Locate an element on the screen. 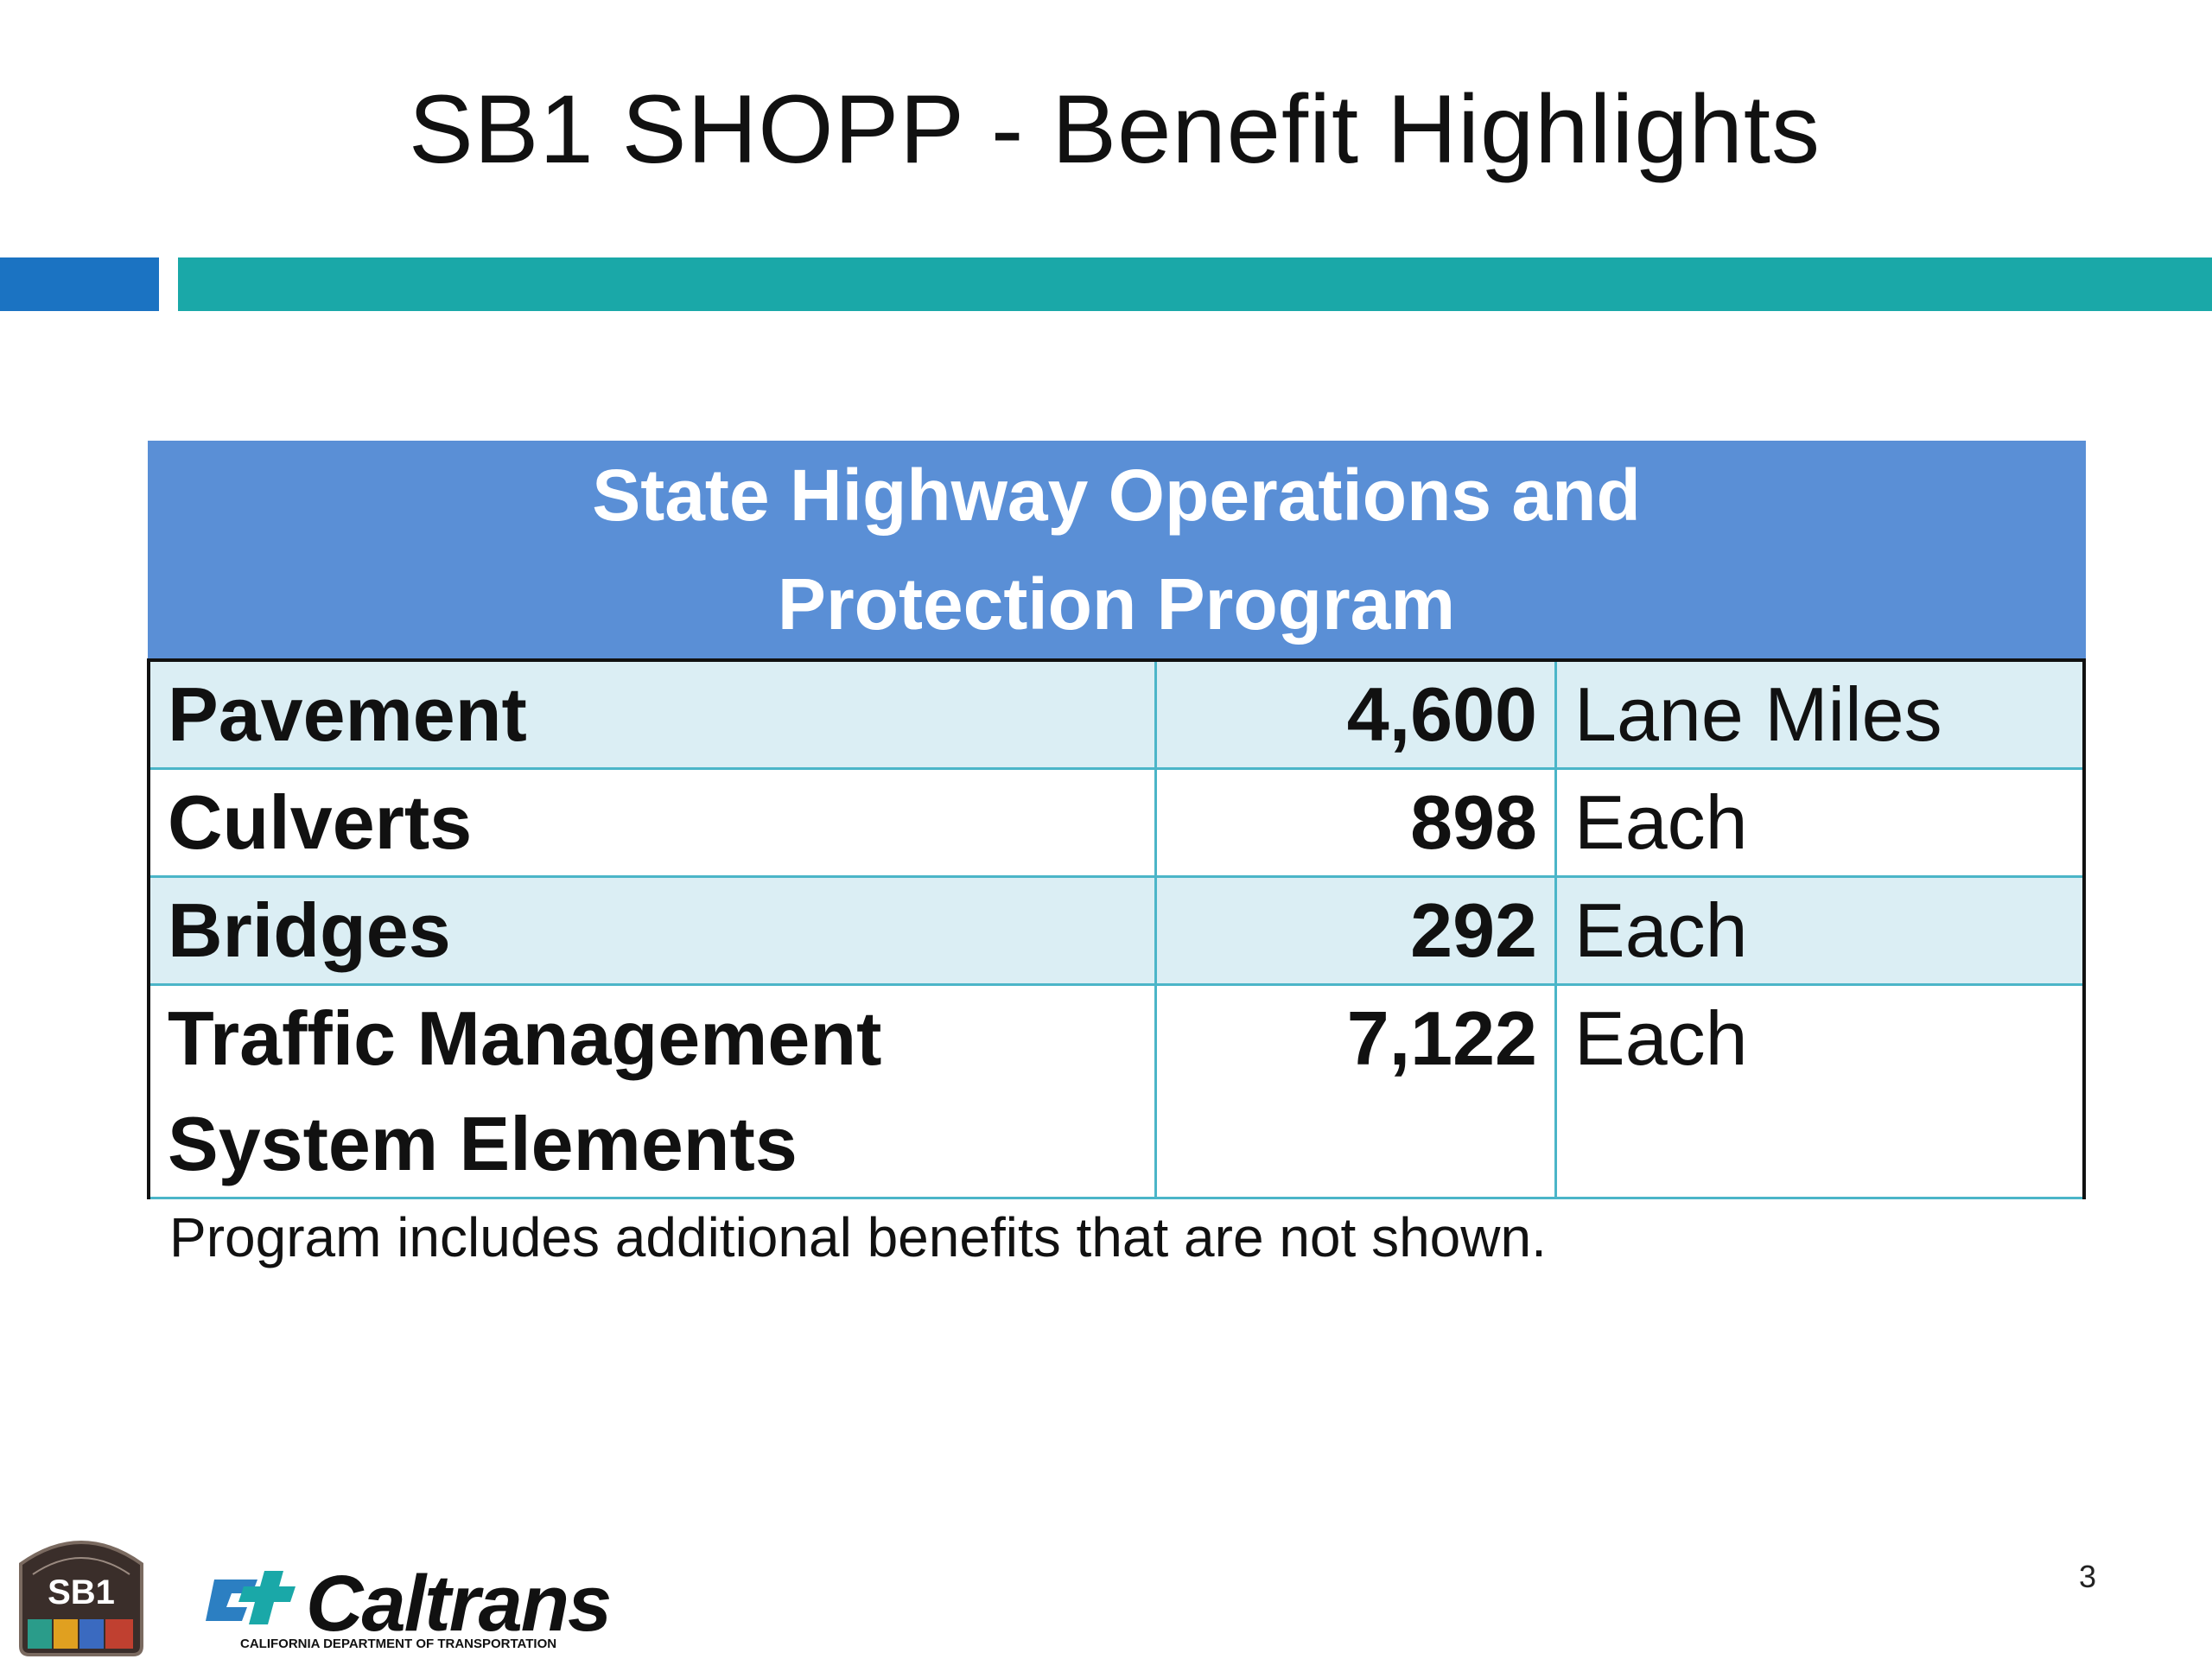 Image resolution: width=2212 pixels, height=1659 pixels. row-item-cell: Culverts is located at coordinates (652, 822).